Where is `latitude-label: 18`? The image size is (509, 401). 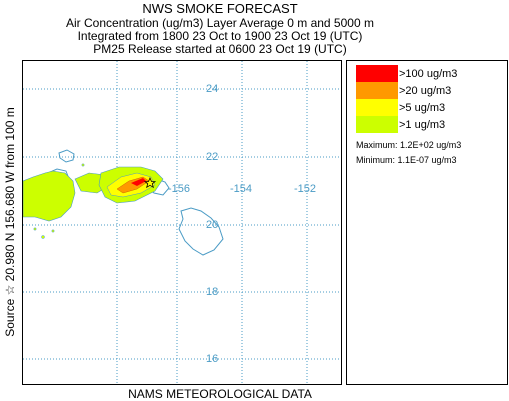
latitude-label: 18 is located at coordinates (212, 292).